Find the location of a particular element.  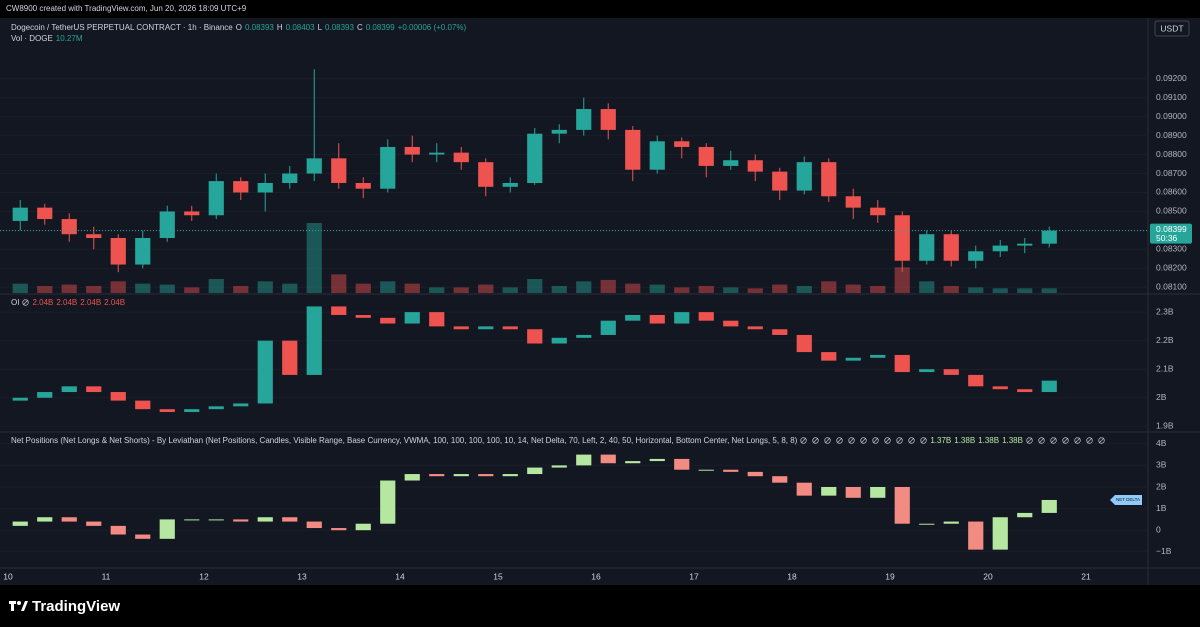

net-delta-tag is located at coordinates (1126, 499).